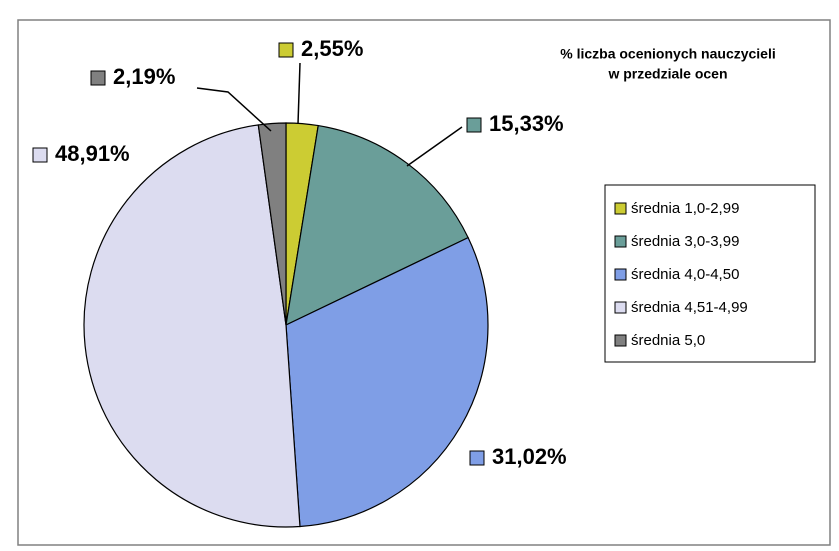 The image size is (839, 551). What do you see at coordinates (526, 123) in the screenshot?
I see `value-label: 15,33%` at bounding box center [526, 123].